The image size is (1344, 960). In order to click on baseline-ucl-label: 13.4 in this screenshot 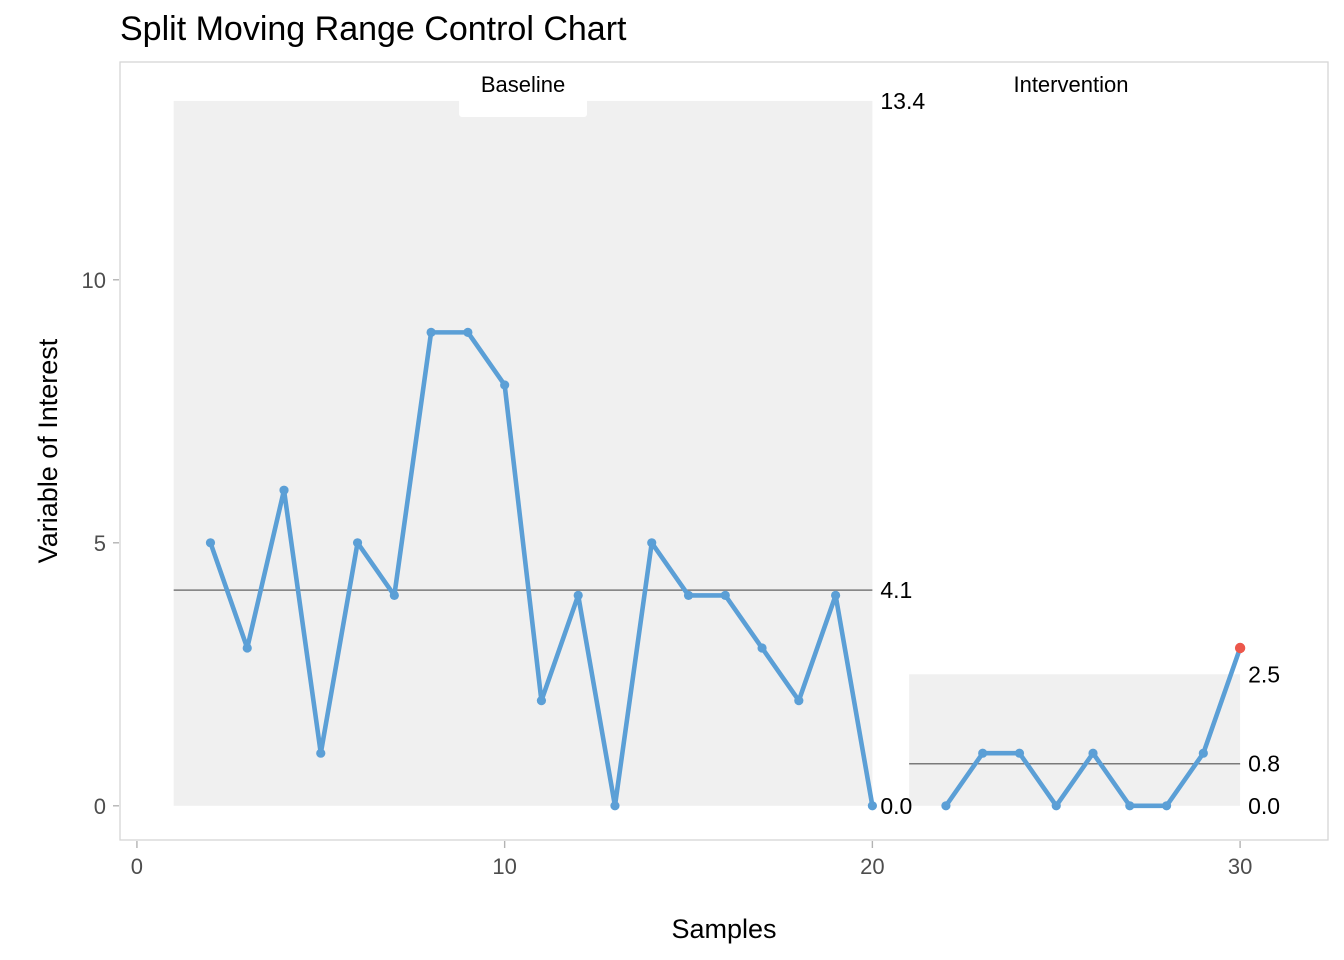, I will do `click(902, 101)`.